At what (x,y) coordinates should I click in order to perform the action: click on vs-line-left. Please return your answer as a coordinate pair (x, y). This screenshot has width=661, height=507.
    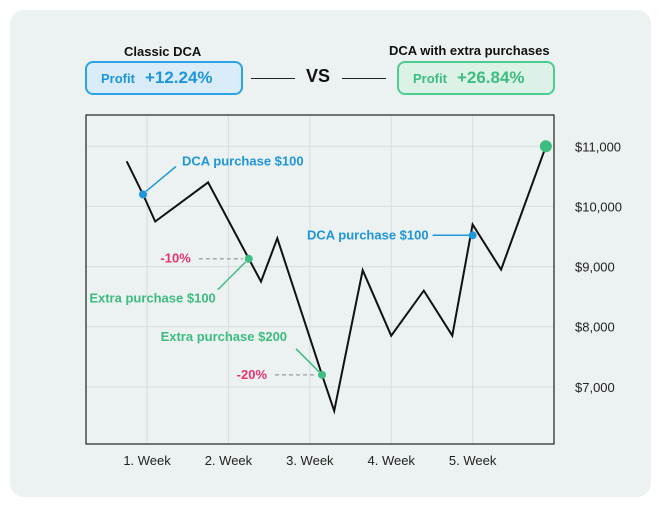
    Looking at the image, I should click on (273, 78).